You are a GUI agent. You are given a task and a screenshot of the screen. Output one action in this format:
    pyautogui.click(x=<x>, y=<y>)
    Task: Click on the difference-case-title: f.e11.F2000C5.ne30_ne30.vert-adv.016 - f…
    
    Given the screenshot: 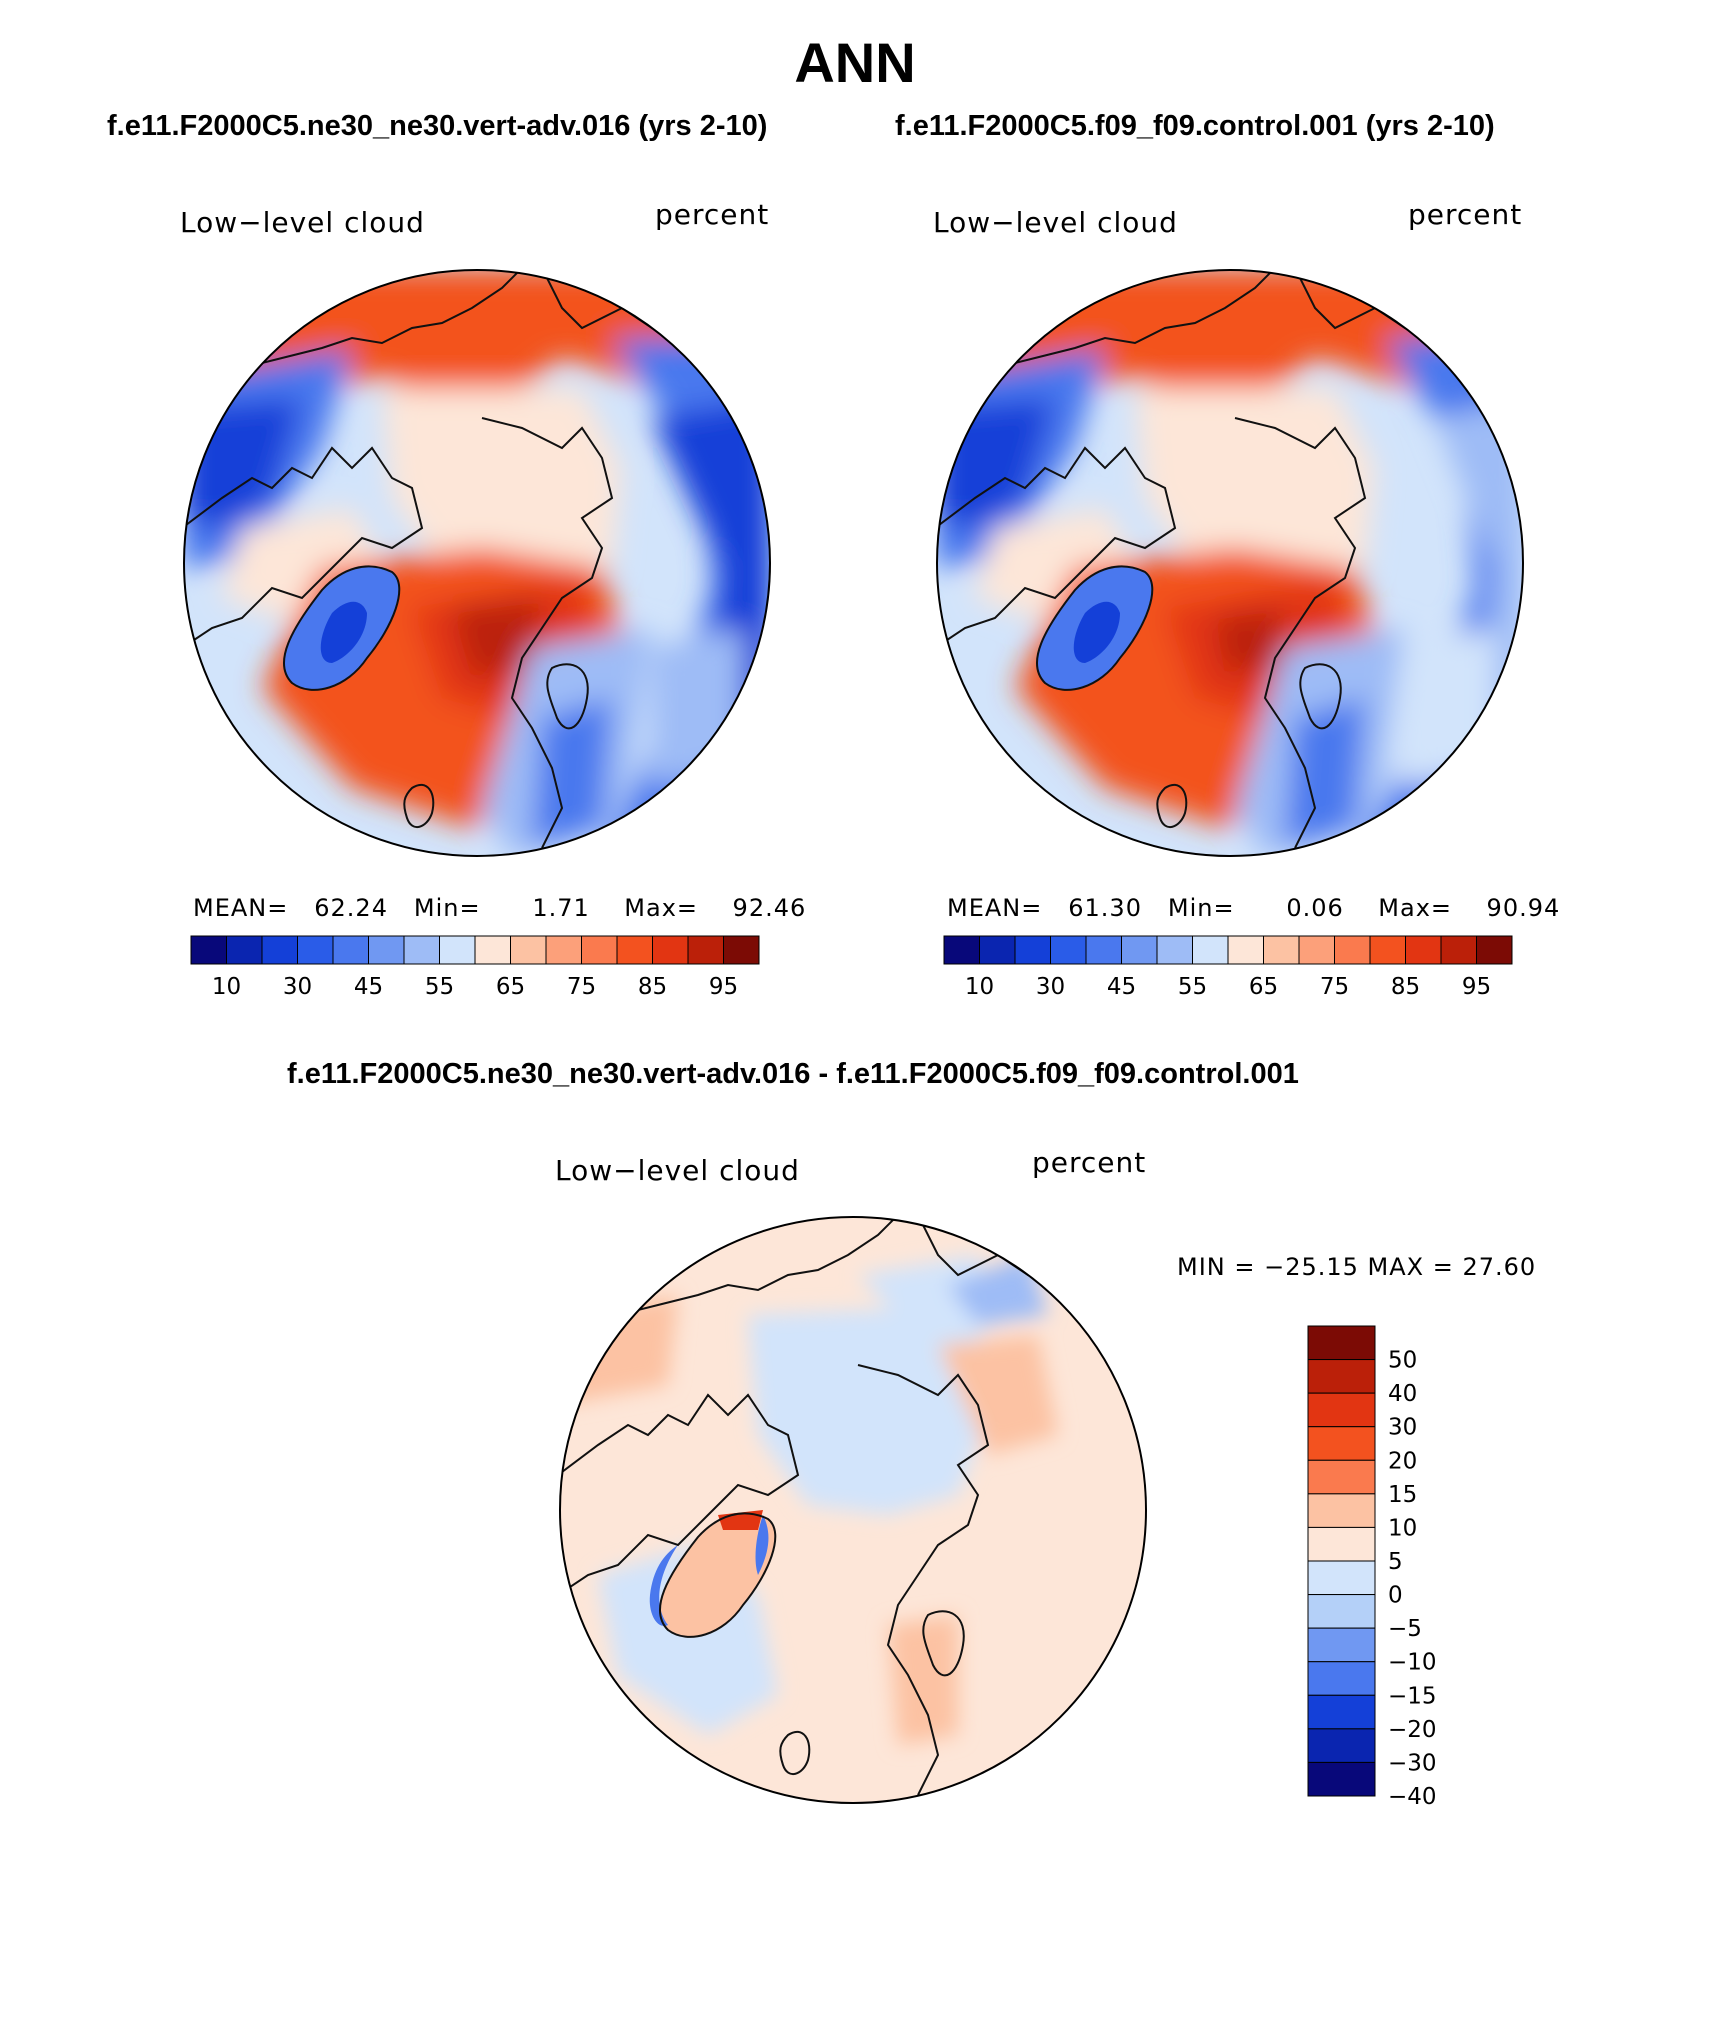 What is the action you would take?
    pyautogui.click(x=793, y=1074)
    